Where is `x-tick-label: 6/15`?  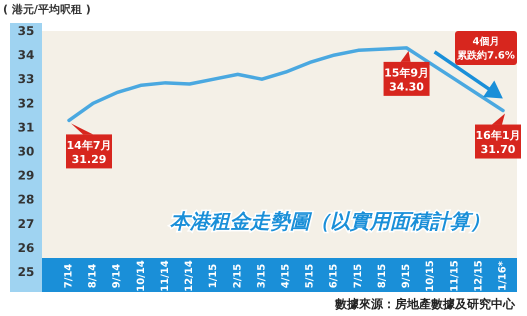
x-tick-label: 6/15 is located at coordinates (334, 276).